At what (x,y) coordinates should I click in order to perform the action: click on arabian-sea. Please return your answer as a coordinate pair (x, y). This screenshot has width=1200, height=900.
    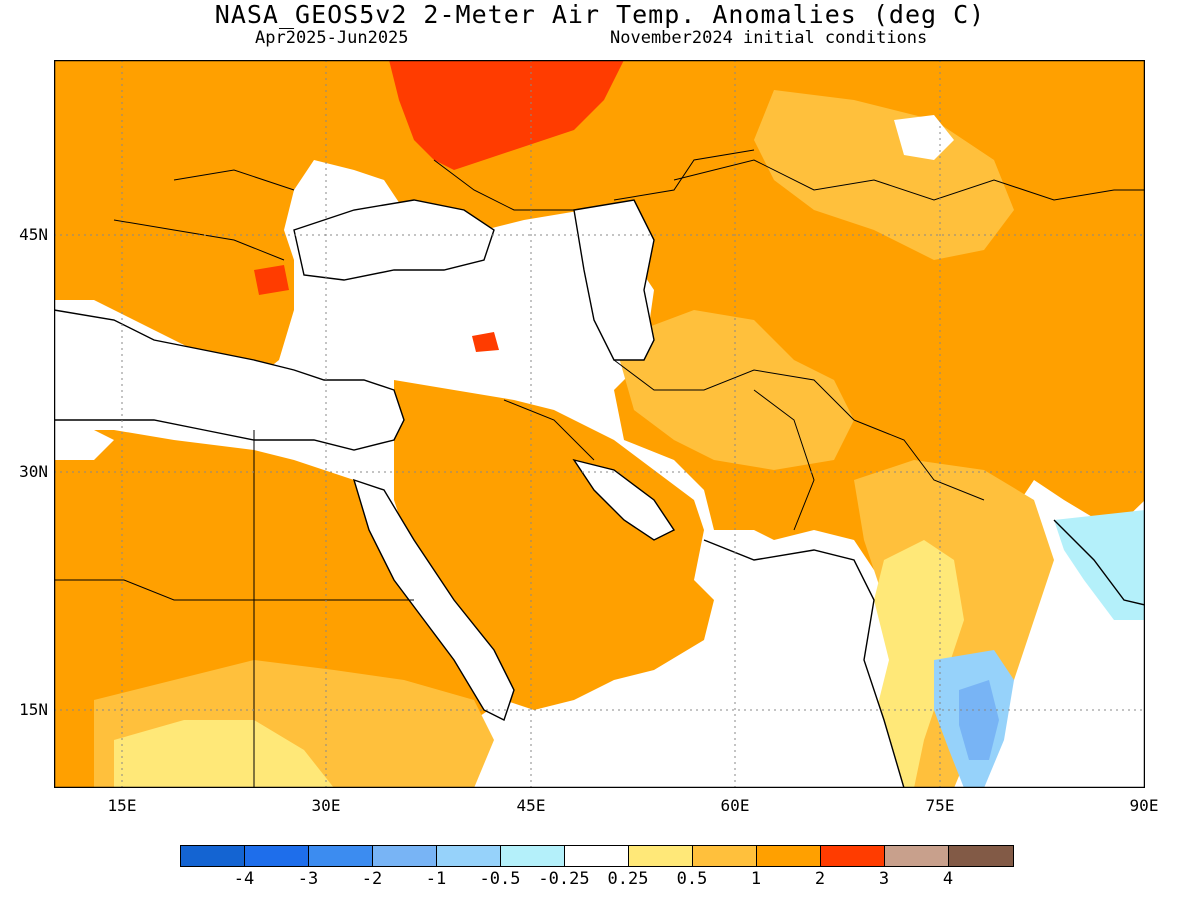
    Looking at the image, I should click on (694, 664).